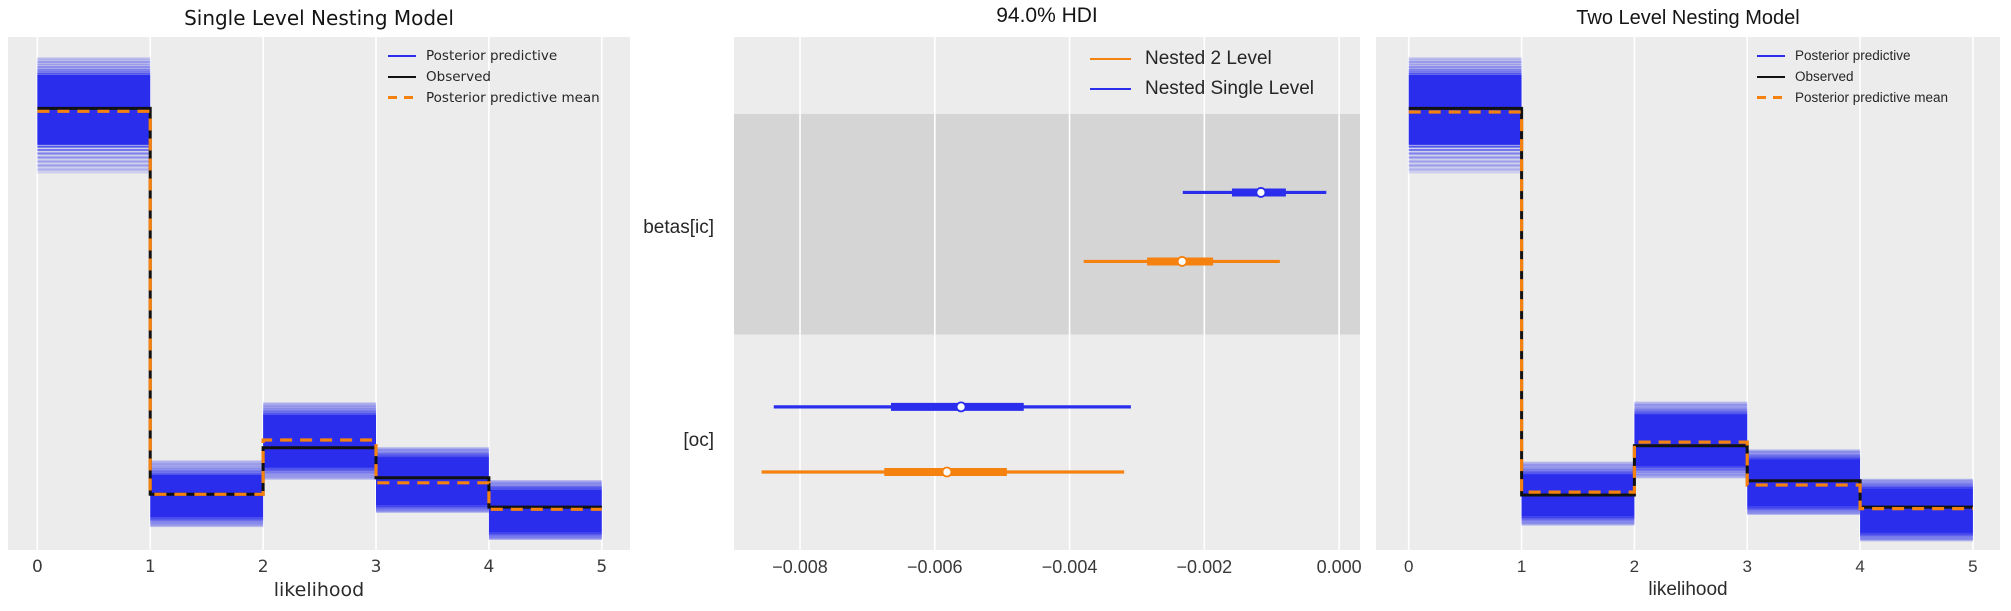 The image size is (2011, 611). Describe the element at coordinates (678, 228) in the screenshot. I see `ylabel-betas-ic: betas[ic]` at that location.